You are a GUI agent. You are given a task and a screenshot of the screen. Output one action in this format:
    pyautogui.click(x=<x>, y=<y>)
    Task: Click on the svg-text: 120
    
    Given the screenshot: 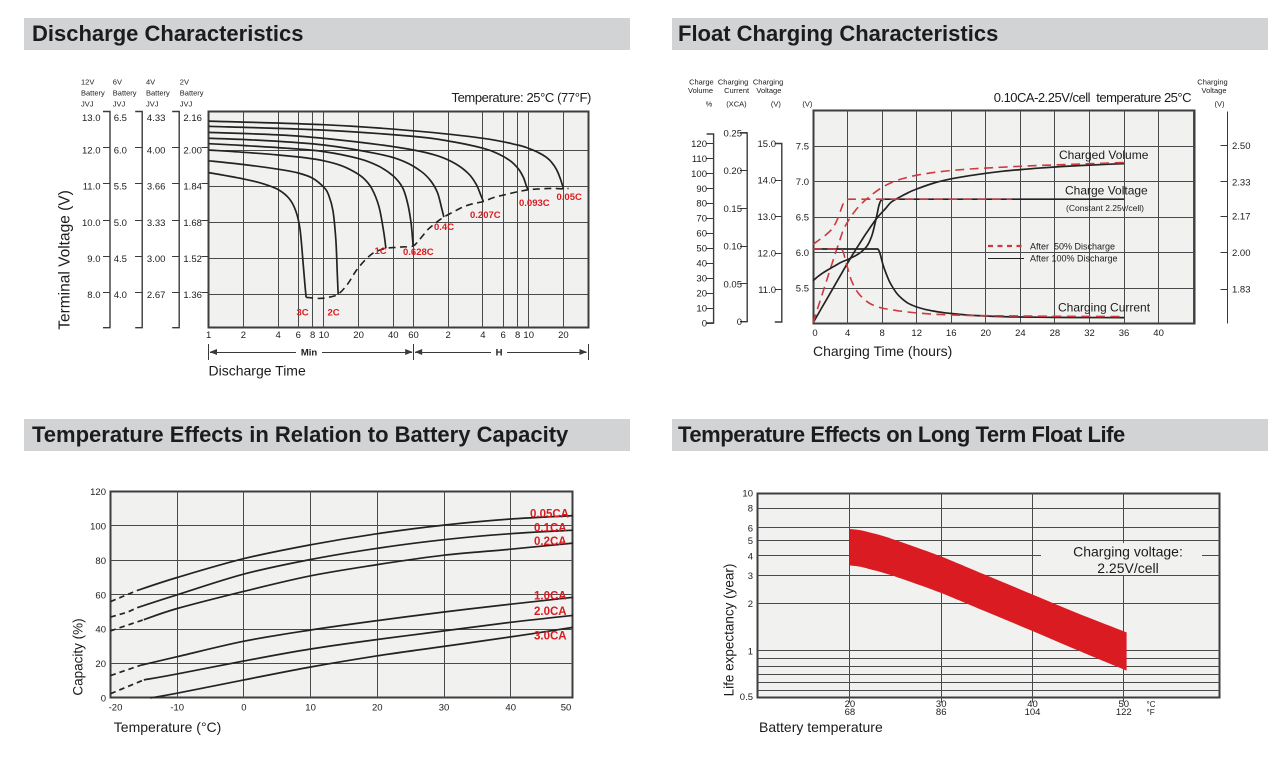 What is the action you would take?
    pyautogui.click(x=699, y=144)
    